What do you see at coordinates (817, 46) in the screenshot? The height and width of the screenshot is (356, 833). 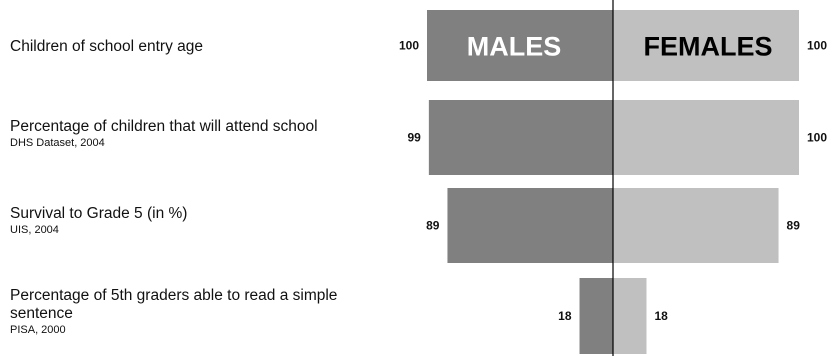 I see `data-label-females-0: 100` at bounding box center [817, 46].